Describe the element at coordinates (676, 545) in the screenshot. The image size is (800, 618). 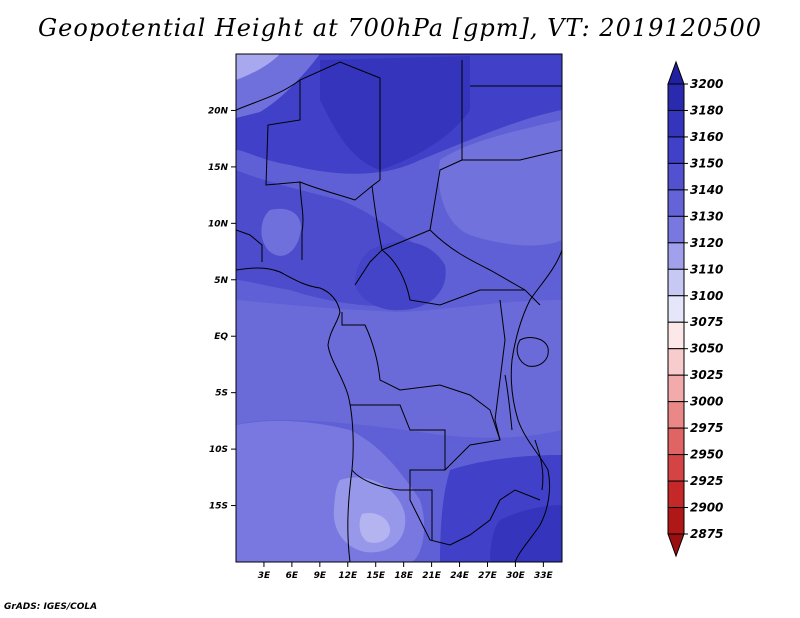
I see `colorbar-bottom-arrow` at that location.